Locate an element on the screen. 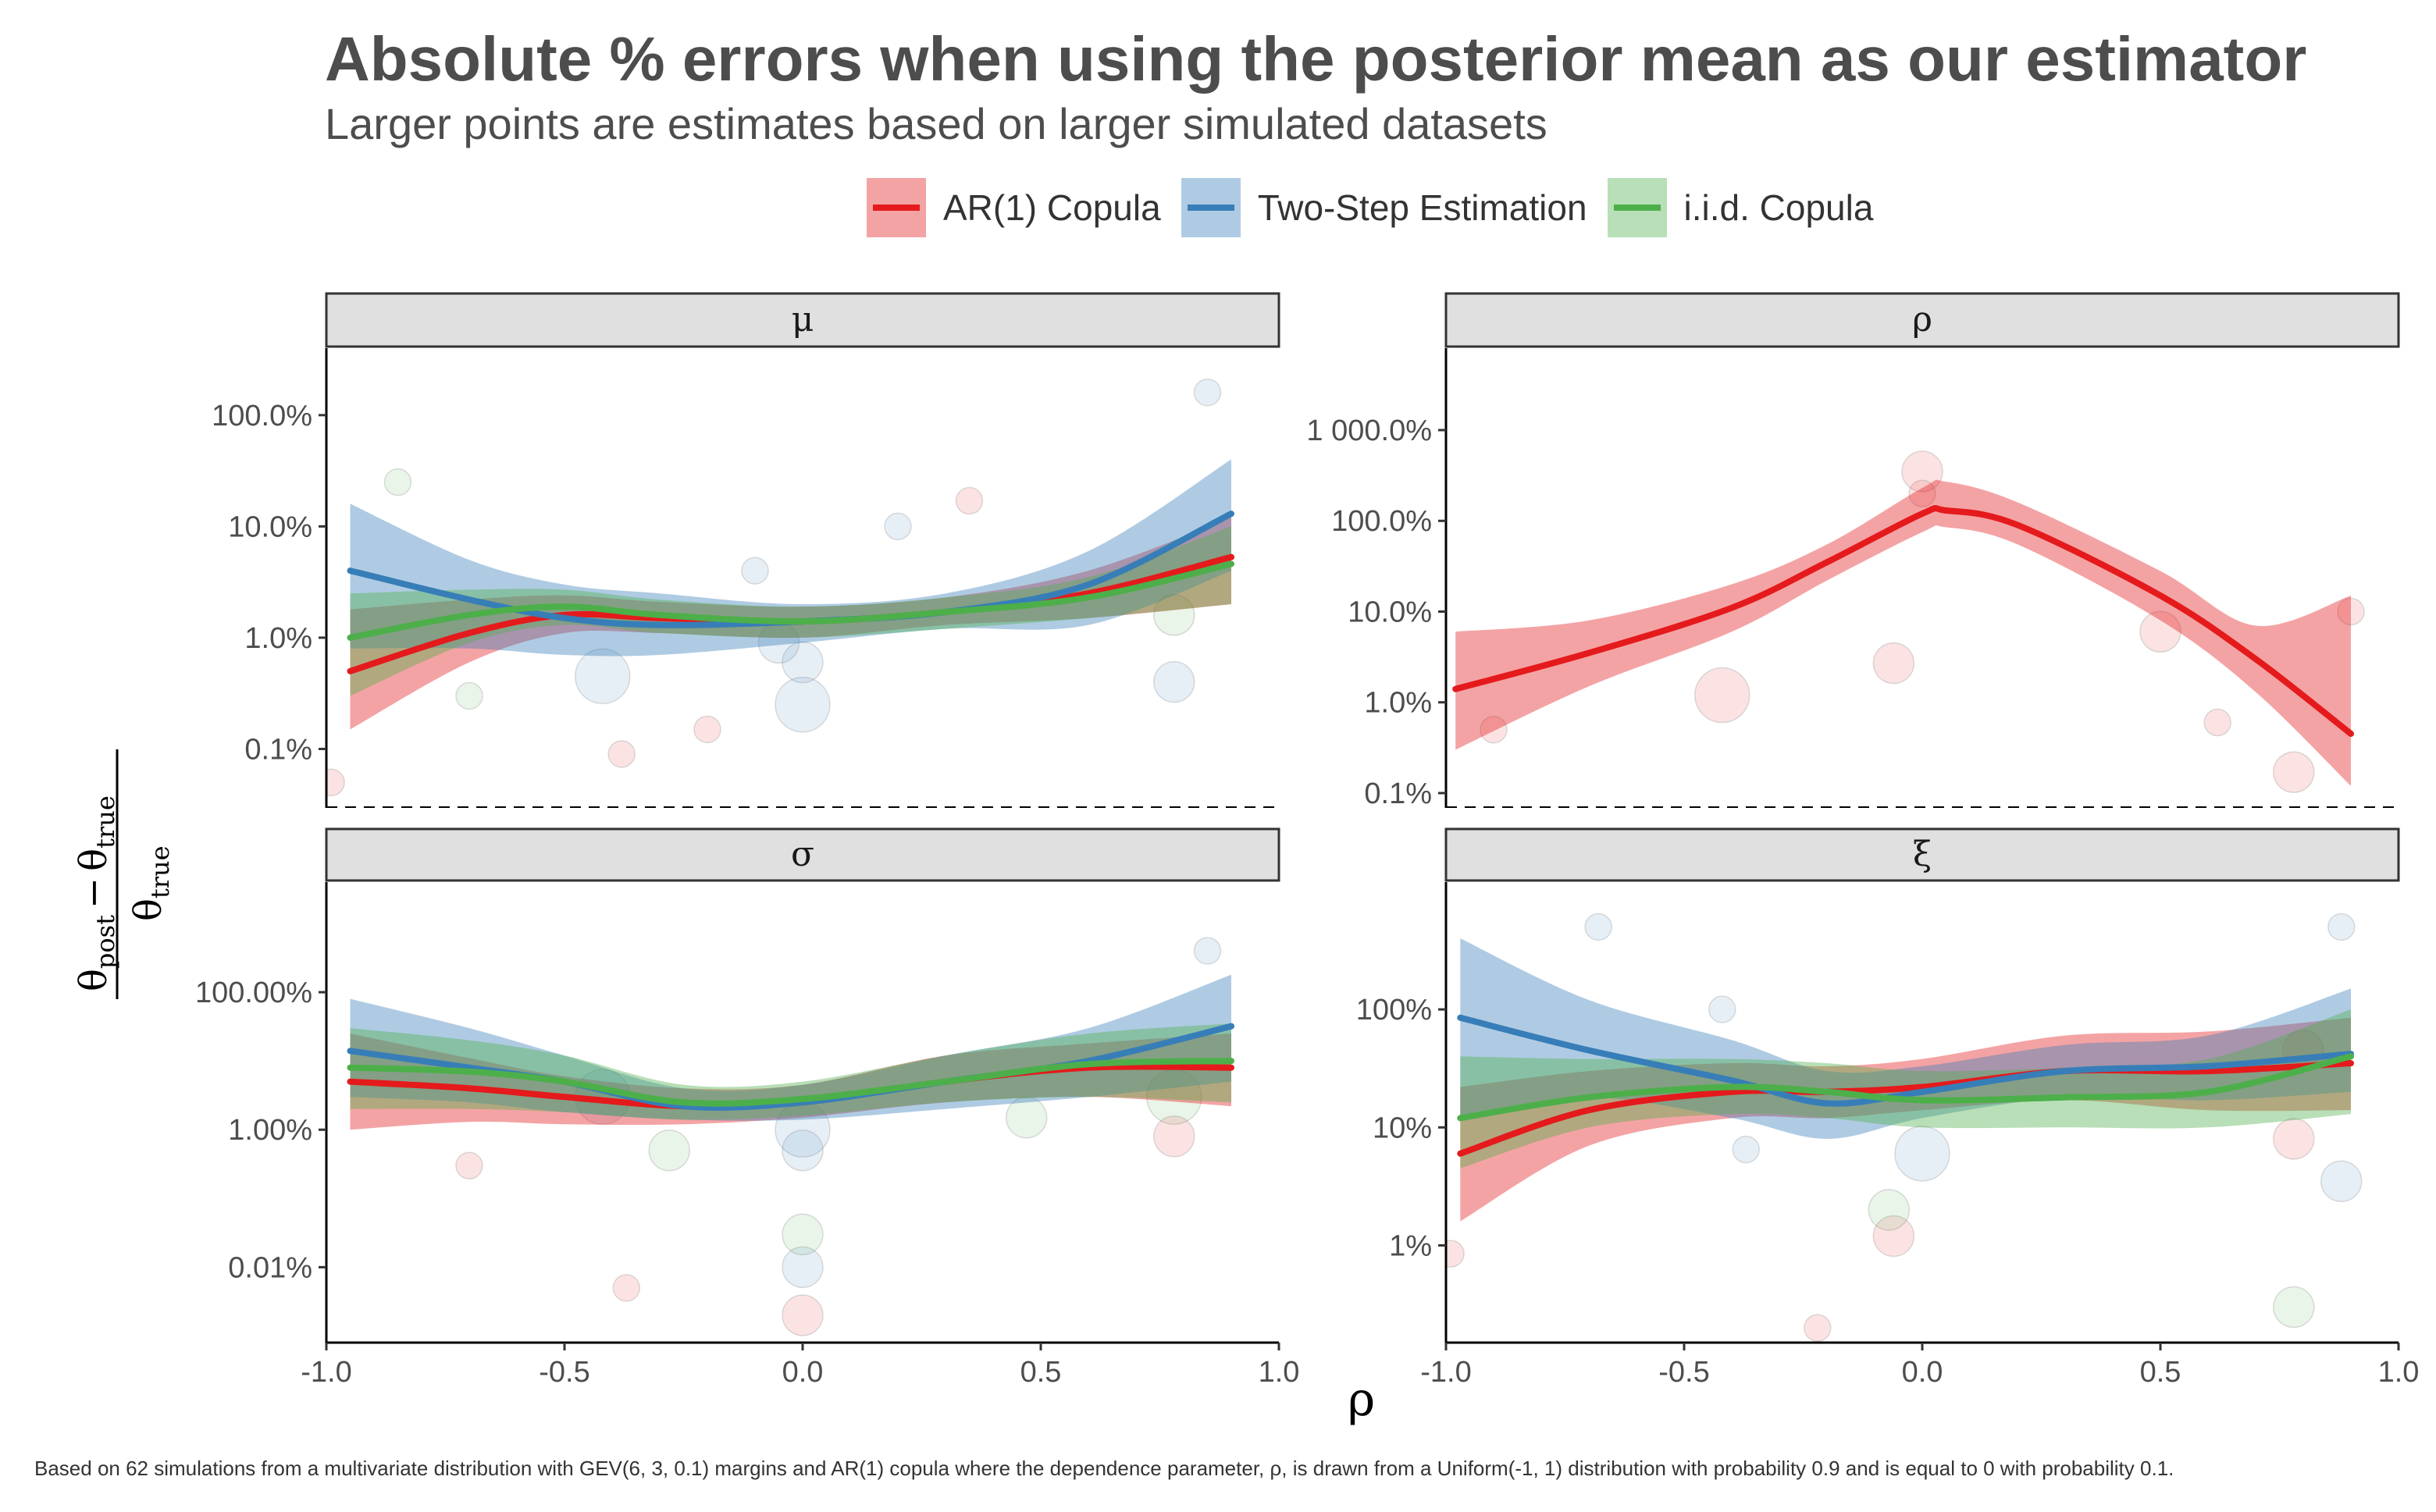 Image resolution: width=2436 pixels, height=1512 pixels. x-tick-label-xi-4: 1.0 is located at coordinates (2399, 1372).